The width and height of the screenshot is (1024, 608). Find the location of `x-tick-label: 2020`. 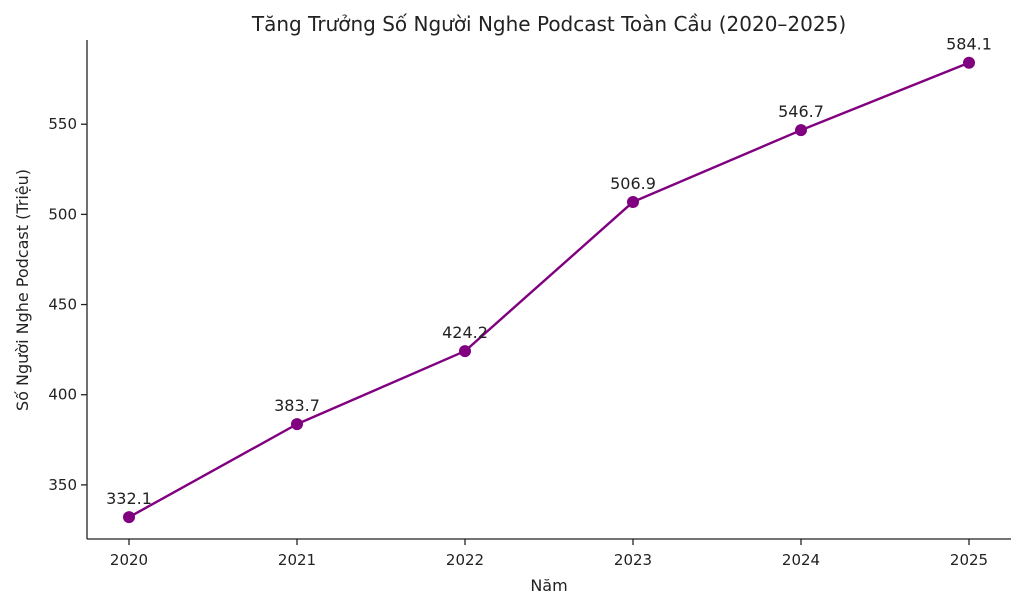

x-tick-label: 2020 is located at coordinates (129, 560).